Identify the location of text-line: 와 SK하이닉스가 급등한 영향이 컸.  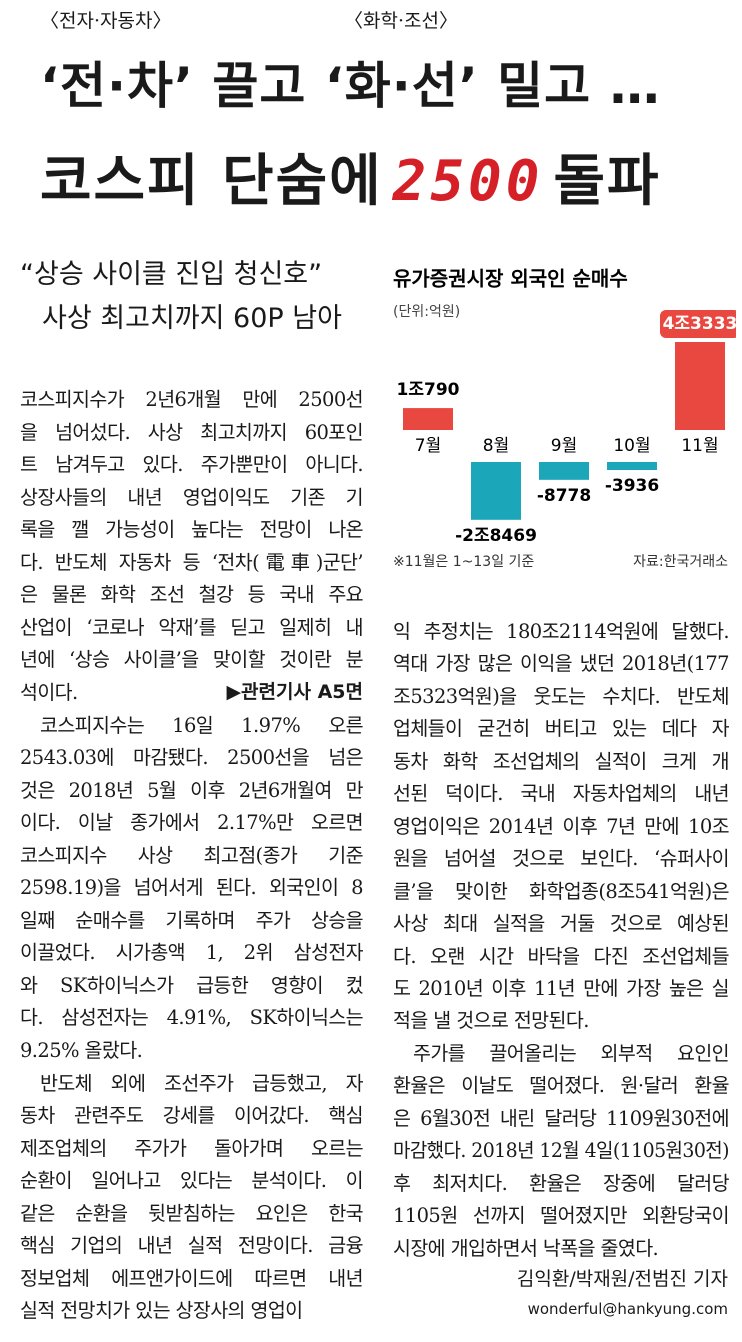
(191, 985).